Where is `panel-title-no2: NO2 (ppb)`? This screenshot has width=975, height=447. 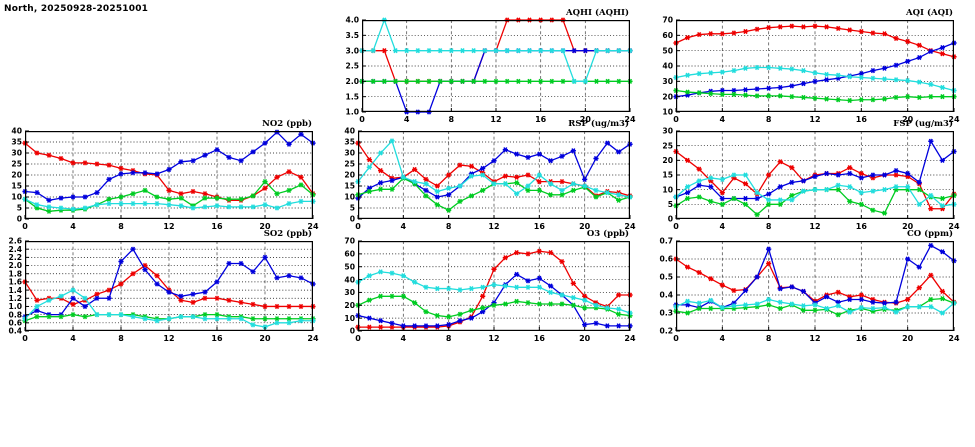 panel-title-no2: NO2 (ppb) is located at coordinates (287, 124).